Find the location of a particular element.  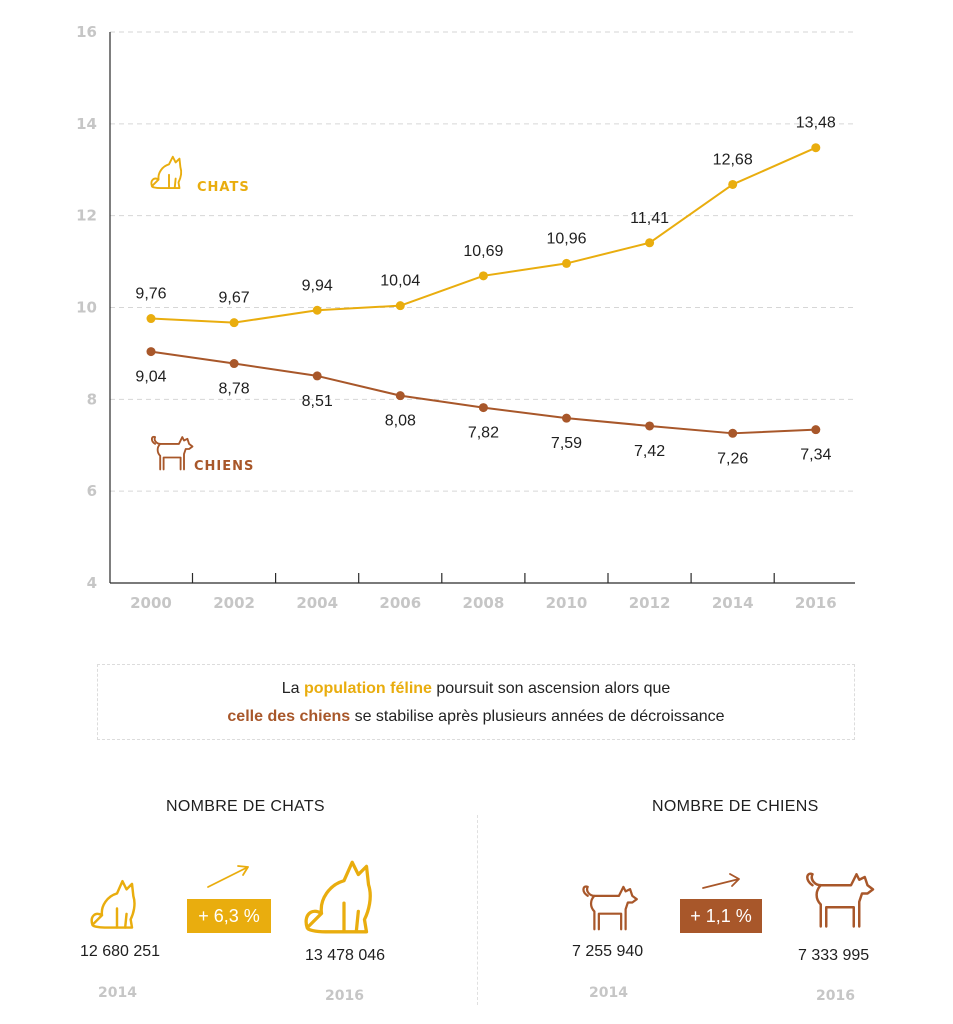

caption-text: La is located at coordinates (292, 688).